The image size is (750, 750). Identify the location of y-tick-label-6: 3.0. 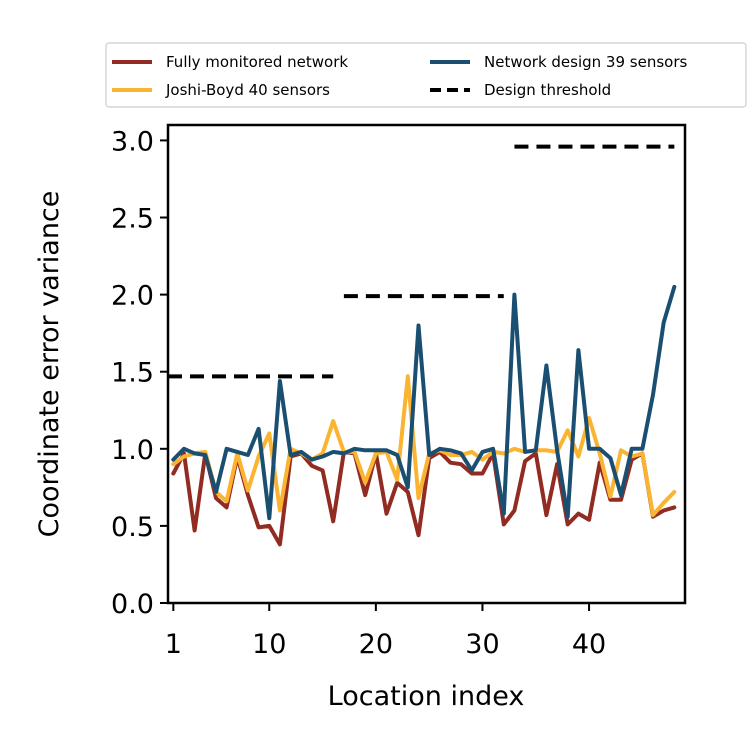
(132, 141).